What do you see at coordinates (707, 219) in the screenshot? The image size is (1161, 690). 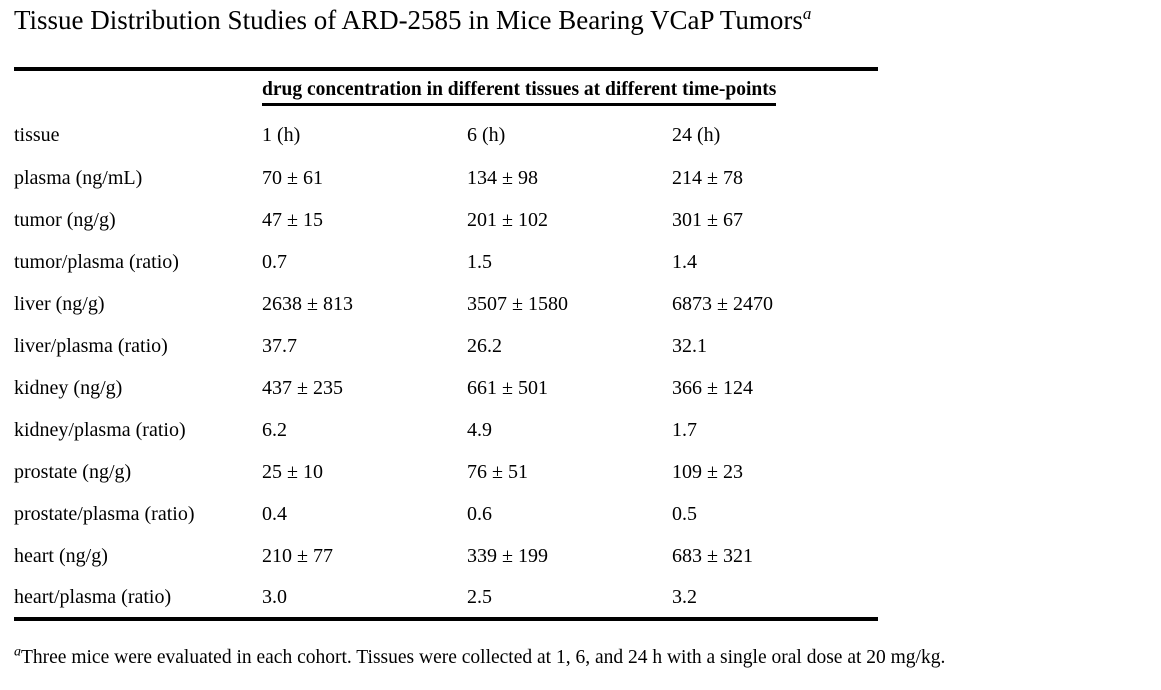 I see `value-cell: 301 ± 67` at bounding box center [707, 219].